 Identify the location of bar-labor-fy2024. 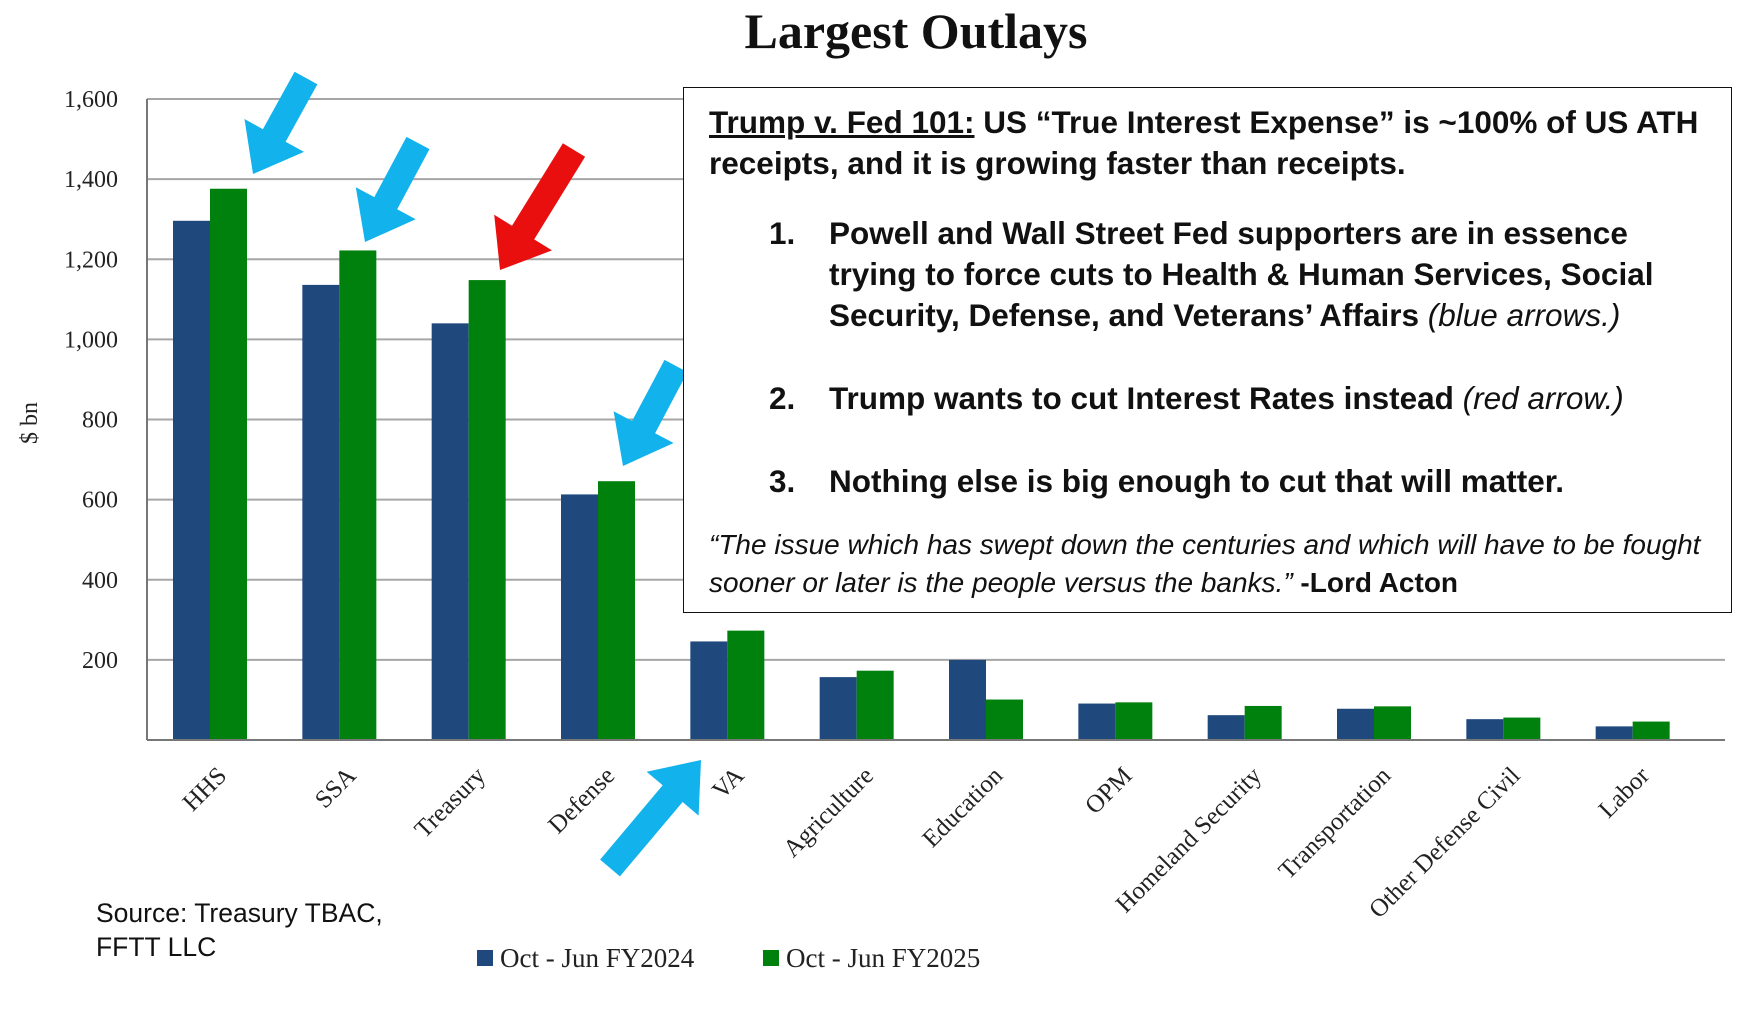
(1614, 733).